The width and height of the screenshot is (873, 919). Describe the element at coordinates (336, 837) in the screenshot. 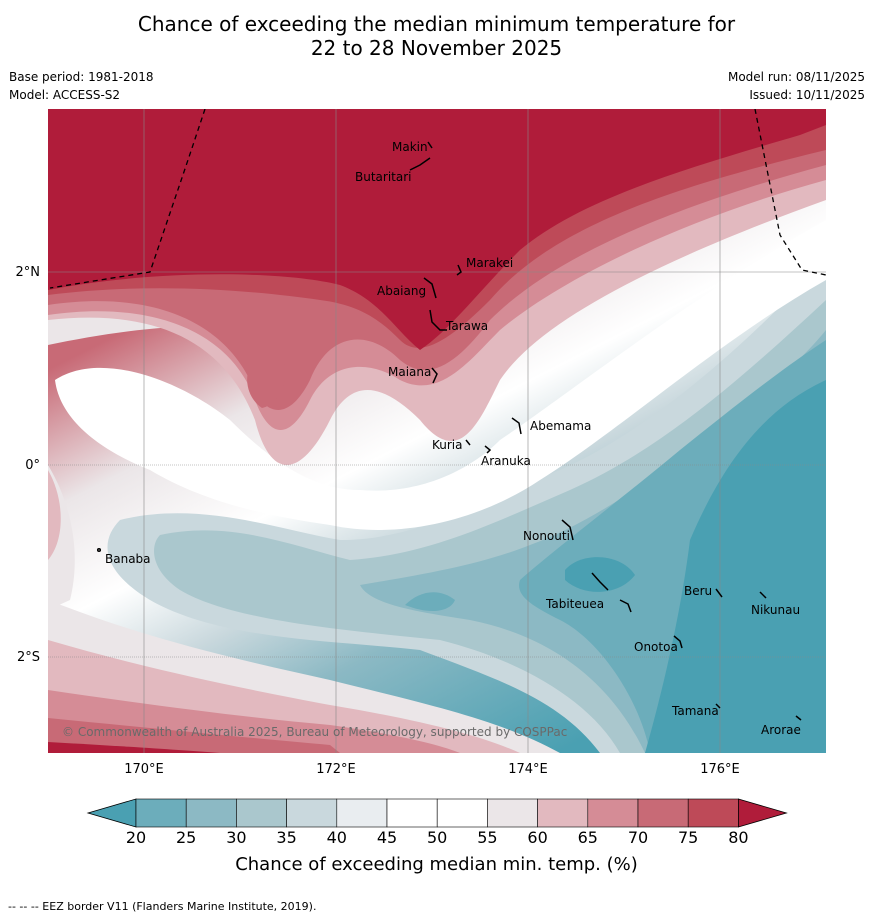

I see `colorbar-tick-label: 40` at that location.